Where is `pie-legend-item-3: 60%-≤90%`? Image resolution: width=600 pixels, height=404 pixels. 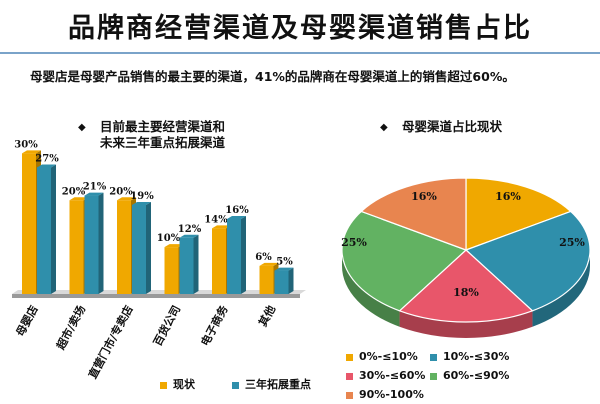
pie-legend-item-3: 60%-≤90% is located at coordinates (469, 375).